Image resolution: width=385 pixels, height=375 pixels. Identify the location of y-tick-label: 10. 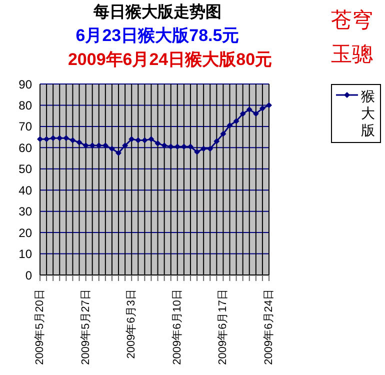
(25, 254).